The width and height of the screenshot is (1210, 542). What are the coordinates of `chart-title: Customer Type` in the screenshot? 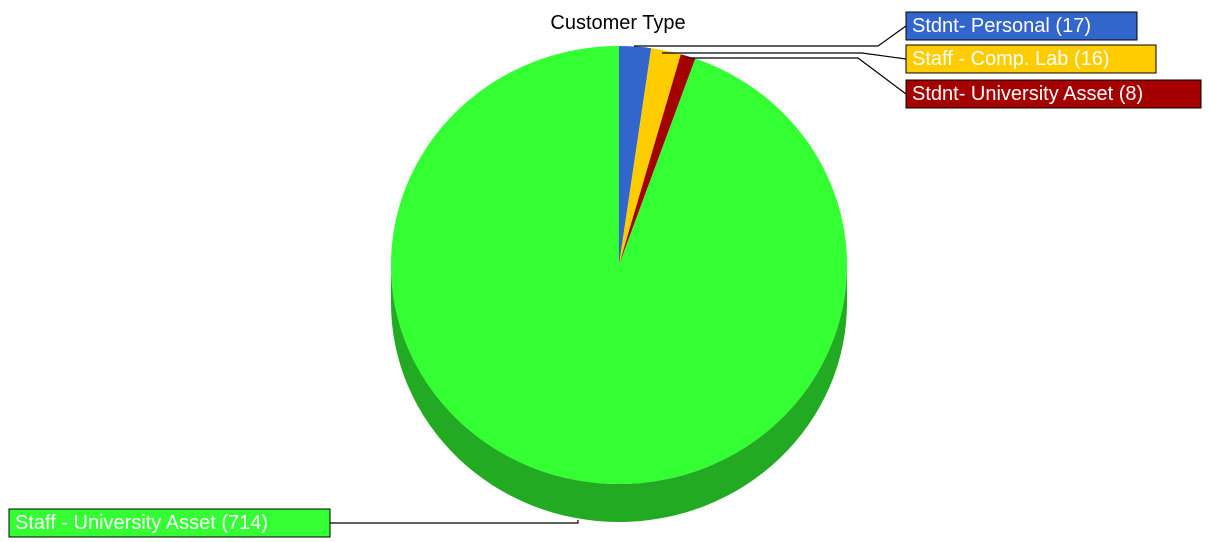 It's located at (617, 23).